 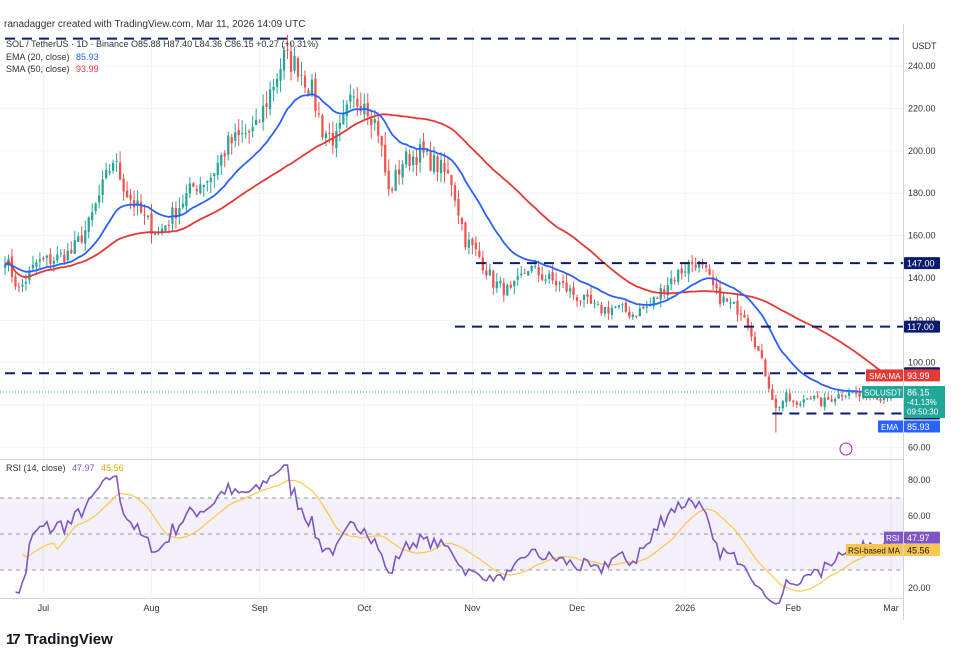 What do you see at coordinates (918, 393) in the screenshot?
I see `last-price-tag-text: 86.15` at bounding box center [918, 393].